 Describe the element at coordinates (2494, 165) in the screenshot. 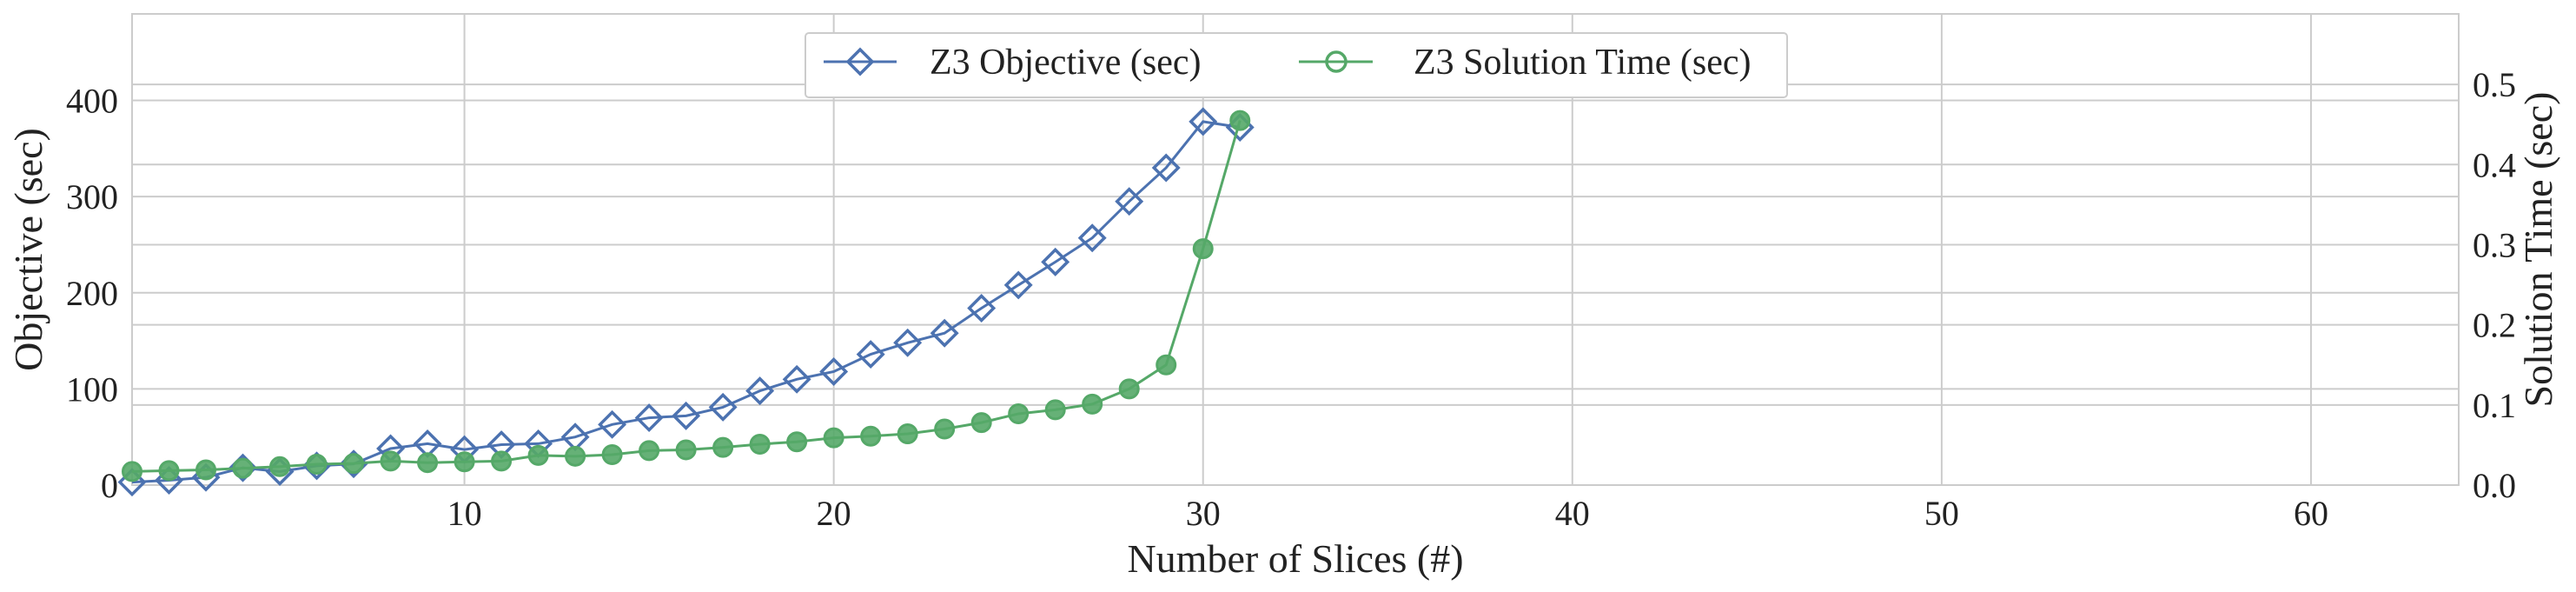

I see `y2-tick-label: 0.4` at that location.